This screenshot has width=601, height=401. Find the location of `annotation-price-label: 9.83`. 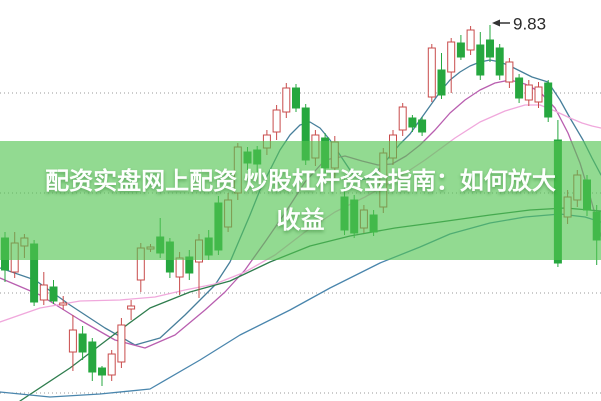

annotation-price-label: 9.83 is located at coordinates (529, 24).